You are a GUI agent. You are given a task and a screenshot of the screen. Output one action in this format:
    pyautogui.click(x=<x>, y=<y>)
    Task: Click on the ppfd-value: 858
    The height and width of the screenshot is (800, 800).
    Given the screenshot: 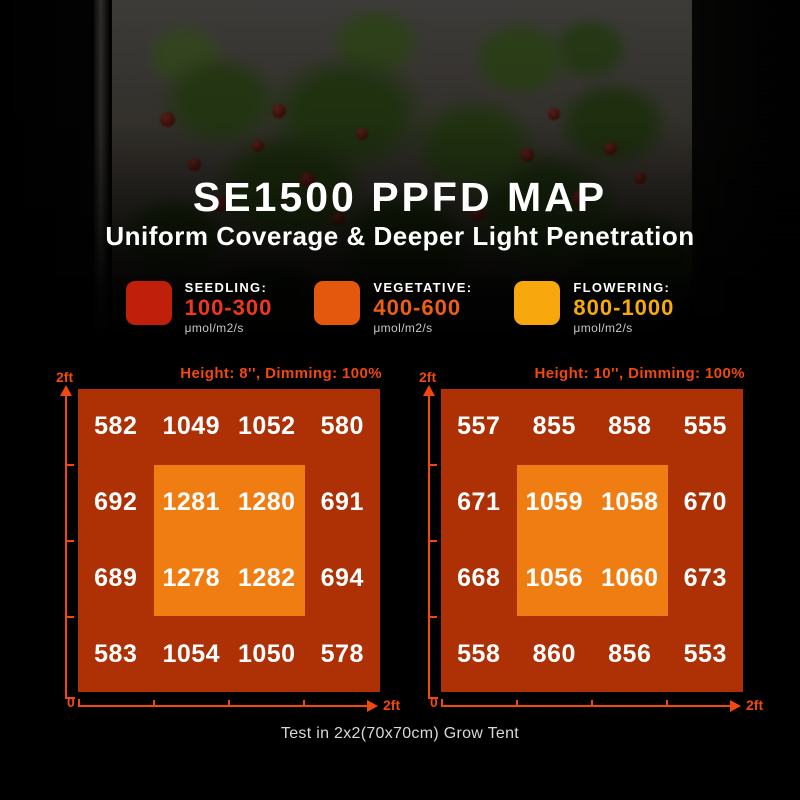 What is the action you would take?
    pyautogui.click(x=630, y=426)
    